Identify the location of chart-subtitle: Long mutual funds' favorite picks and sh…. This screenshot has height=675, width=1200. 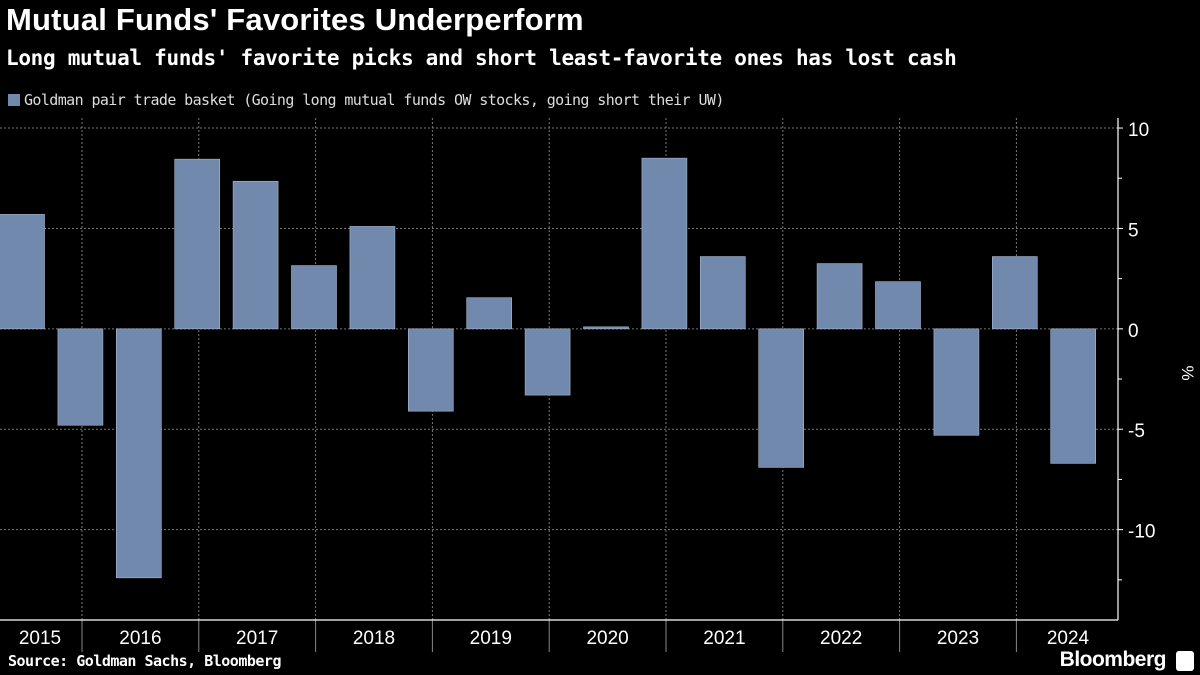
(481, 58).